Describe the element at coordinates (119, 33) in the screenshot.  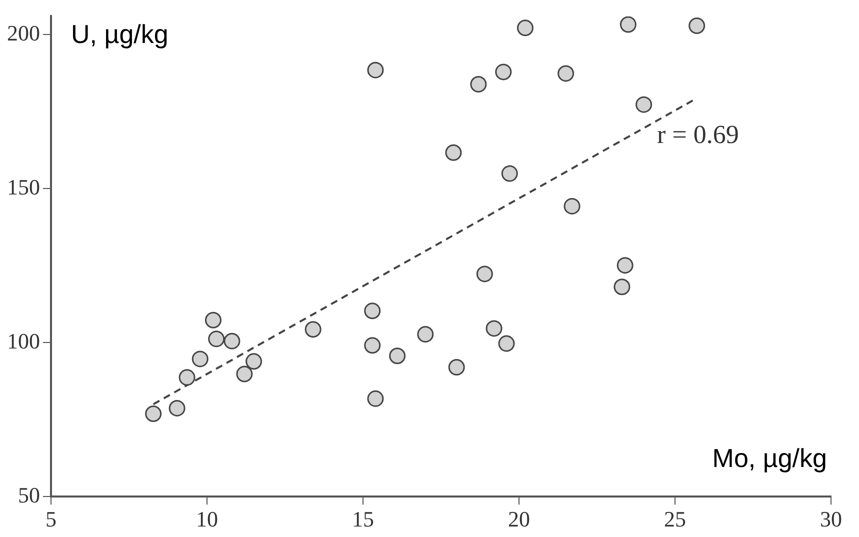
I see `y-axis-title: U, µg/kg` at that location.